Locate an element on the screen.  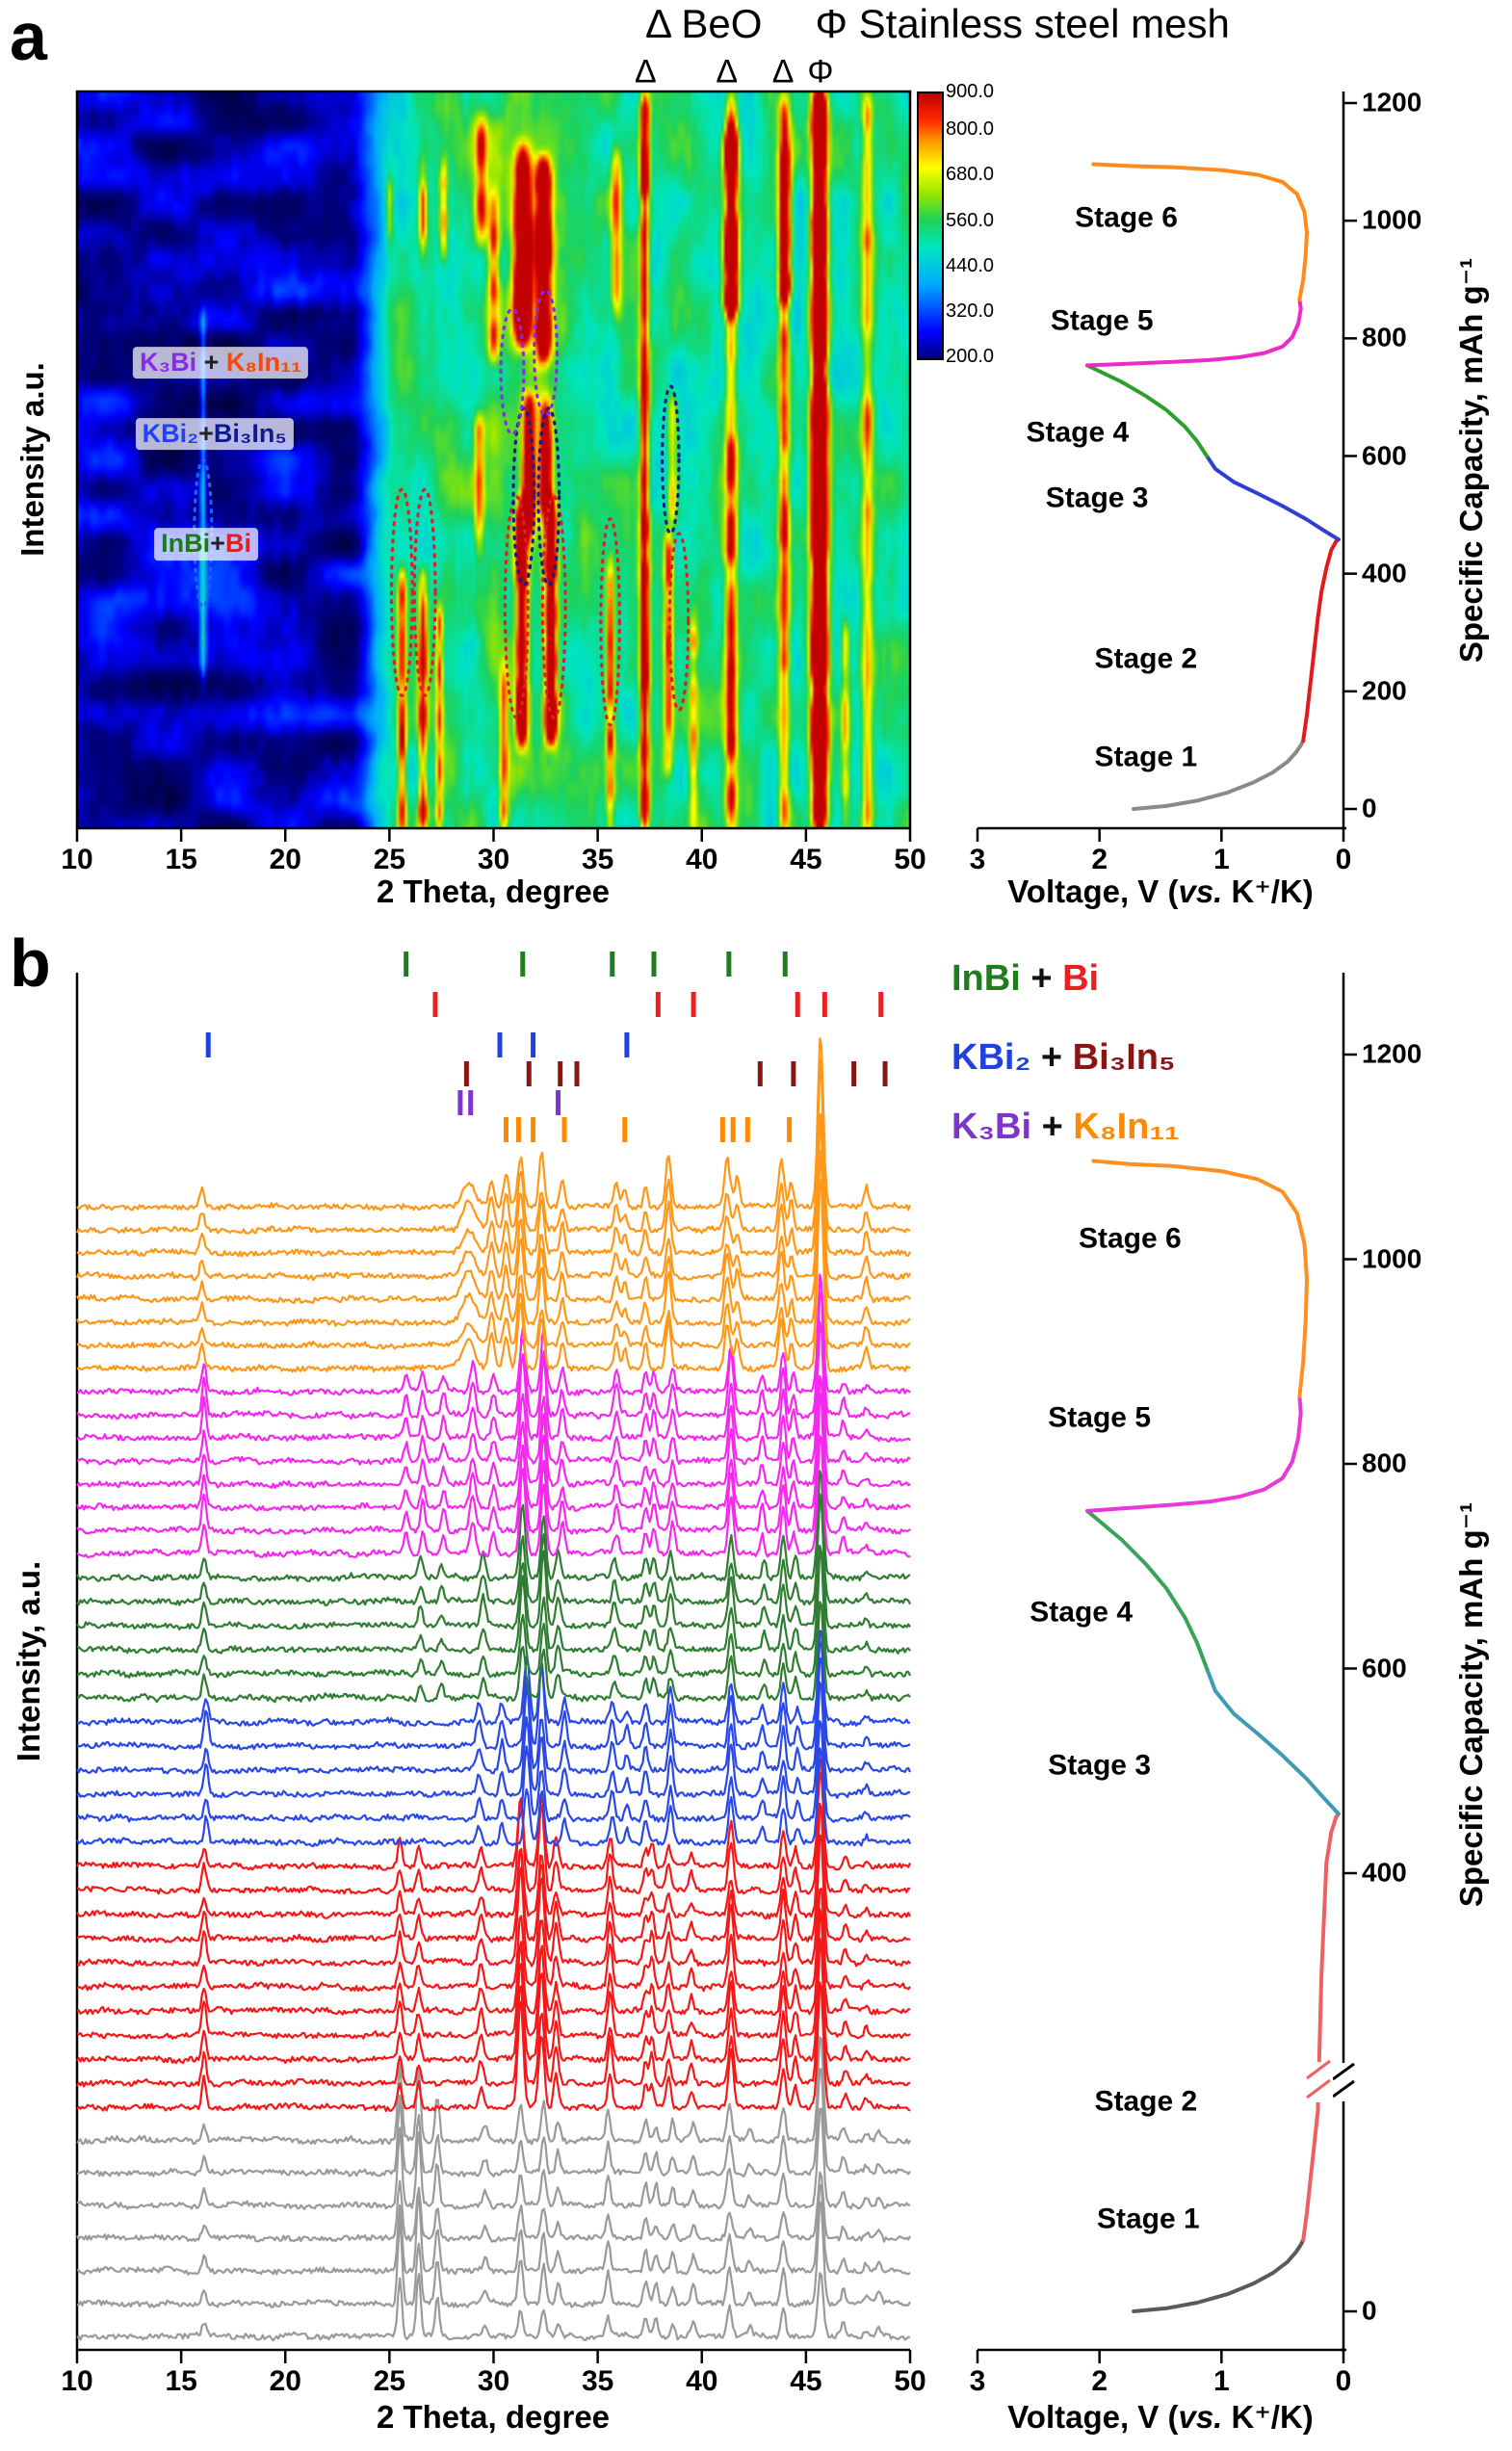
b-x-tick-label: 15 is located at coordinates (181, 2381).